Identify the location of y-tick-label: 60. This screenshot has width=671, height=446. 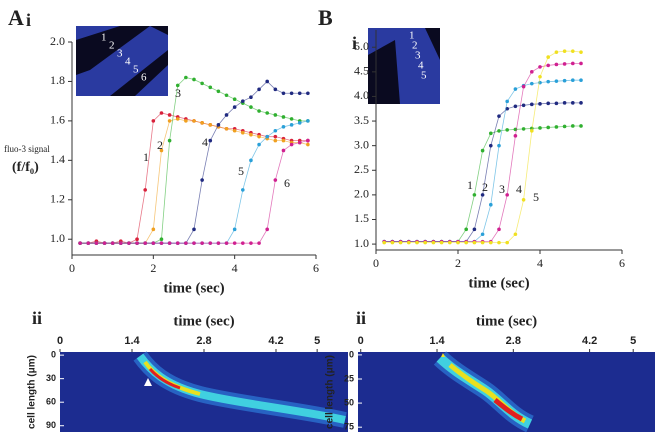
(51, 402).